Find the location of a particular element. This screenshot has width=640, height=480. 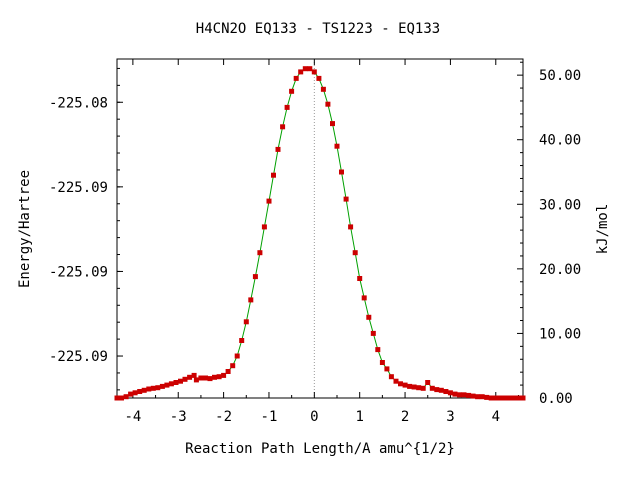

x-tick-label: -3 is located at coordinates (178, 417).